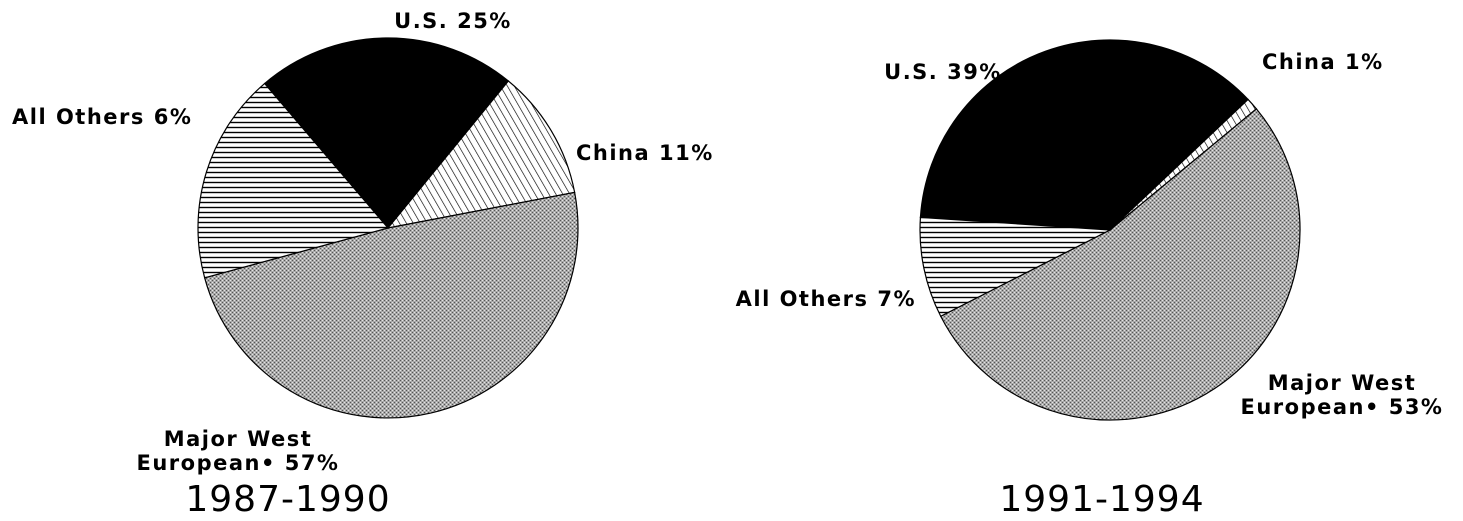 The image size is (1463, 521). Describe the element at coordinates (238, 463) in the screenshot. I see `slice-label-line: European• 57%` at that location.